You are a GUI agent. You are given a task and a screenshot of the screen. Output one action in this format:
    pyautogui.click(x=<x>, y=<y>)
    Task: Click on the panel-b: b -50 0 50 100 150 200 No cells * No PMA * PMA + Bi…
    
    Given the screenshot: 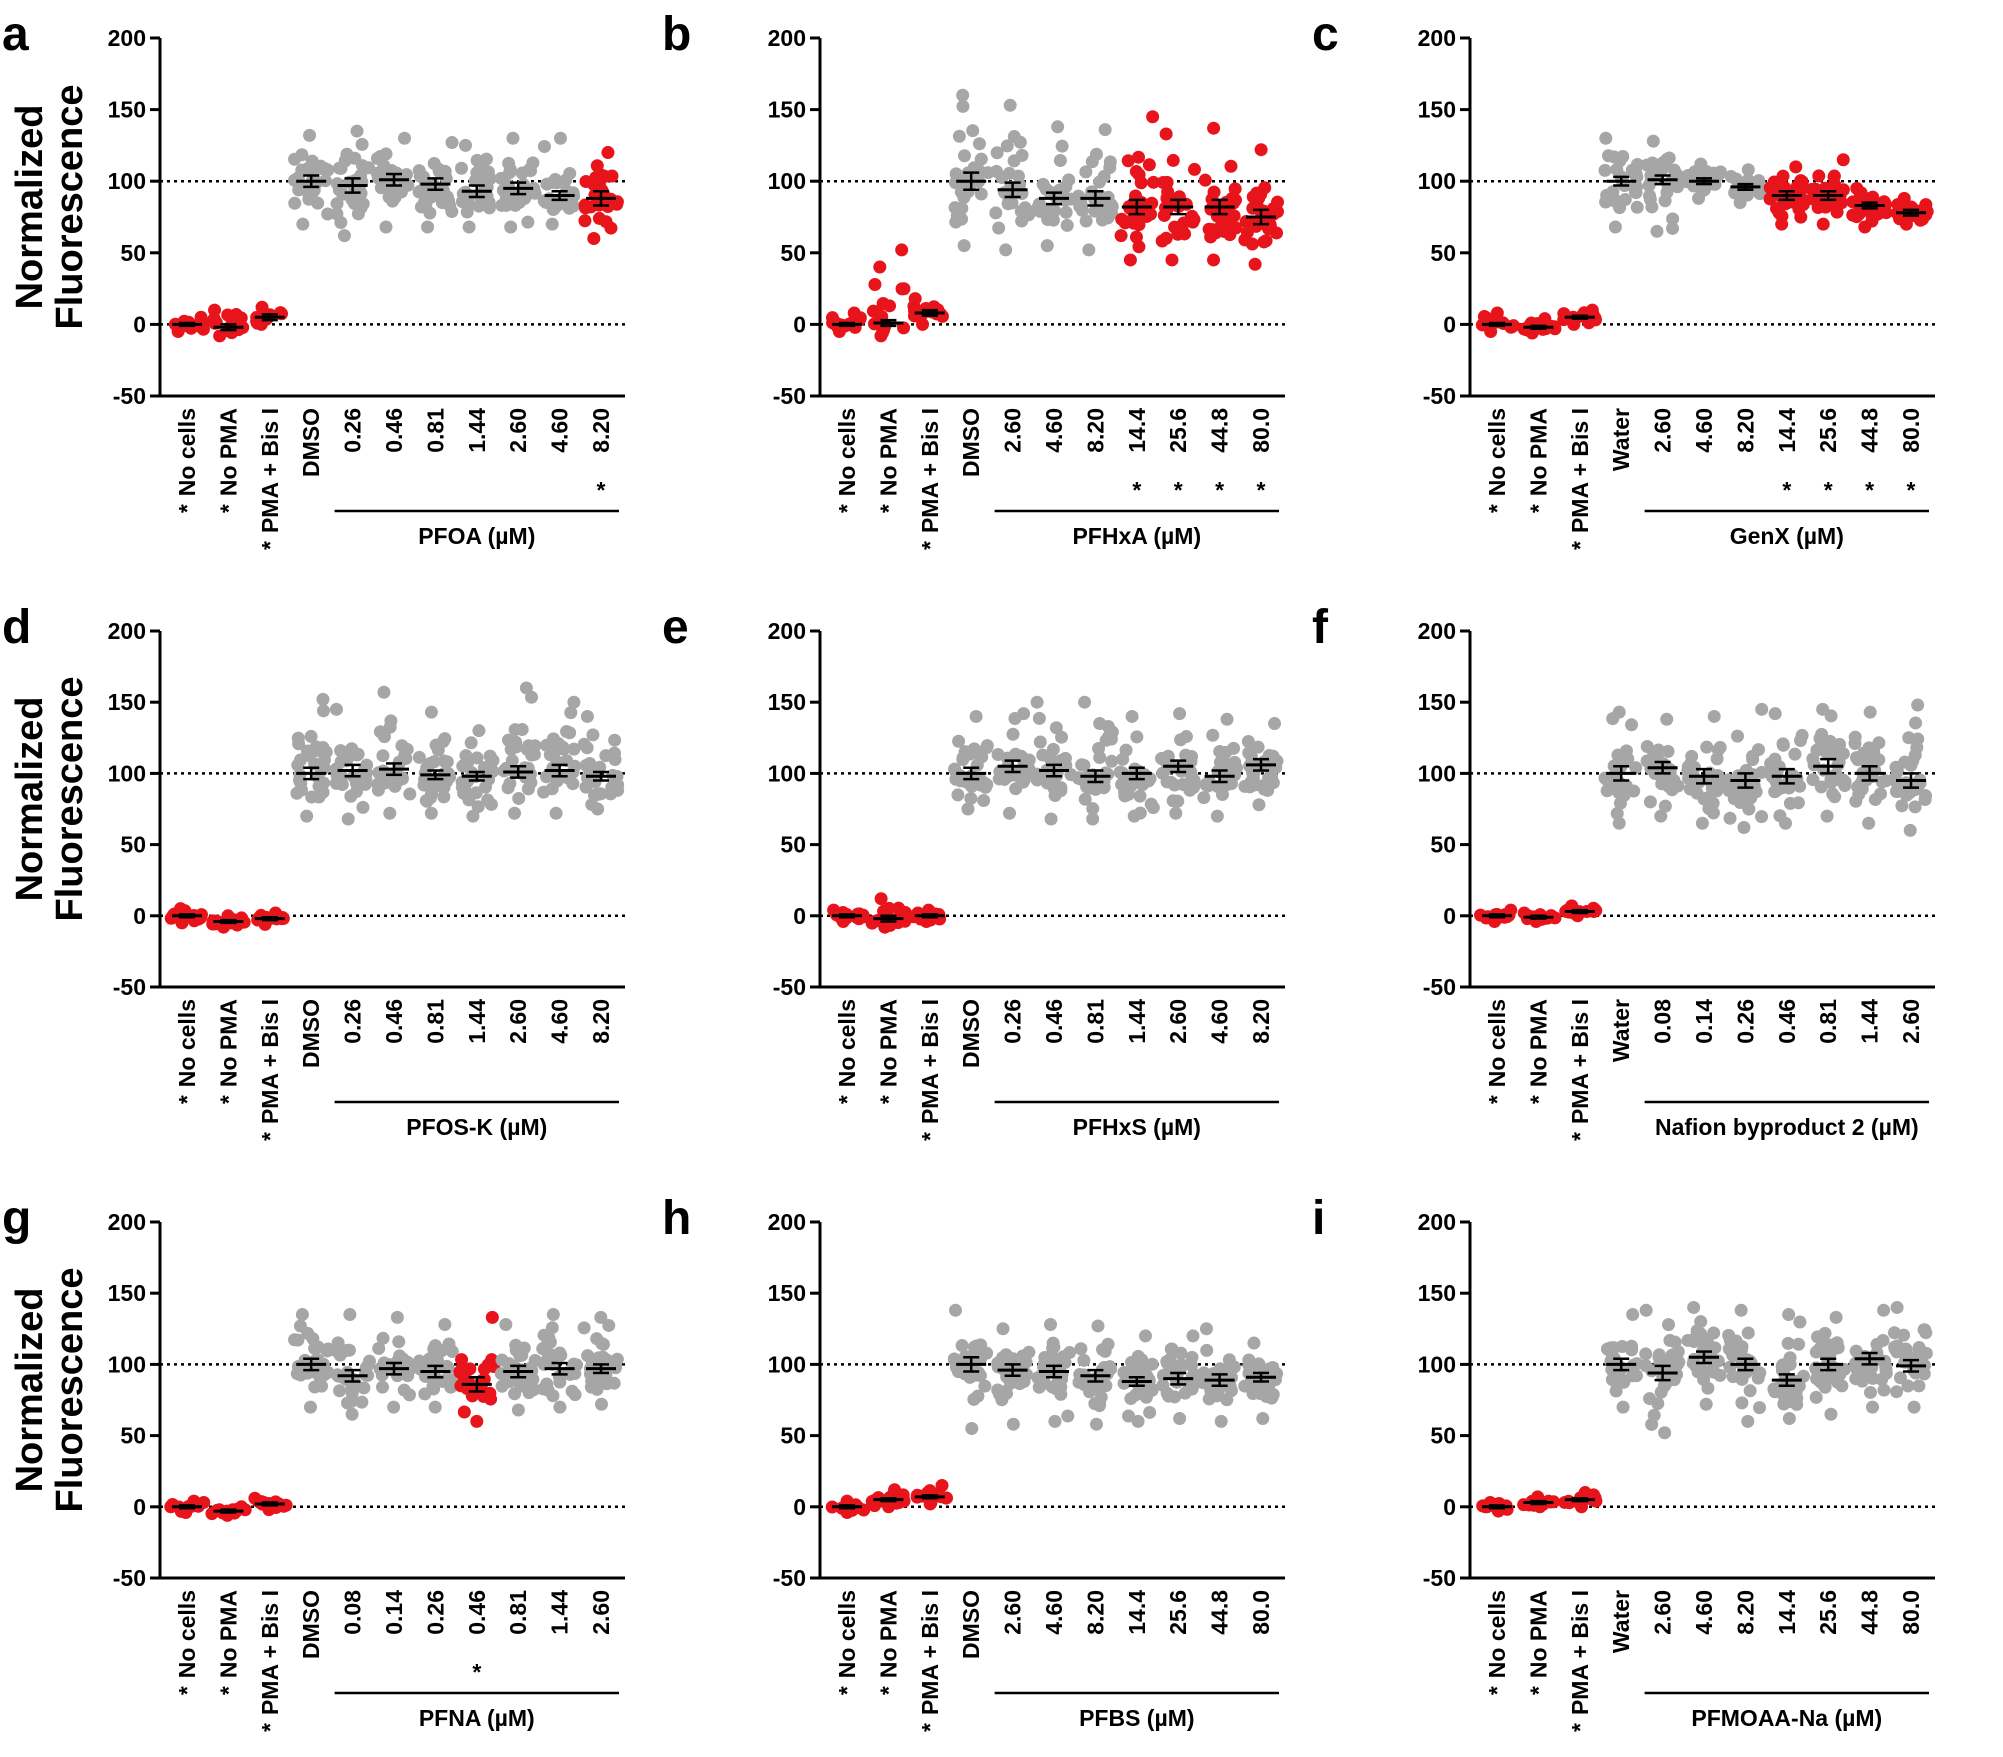 What is the action you would take?
    pyautogui.click(x=973, y=279)
    